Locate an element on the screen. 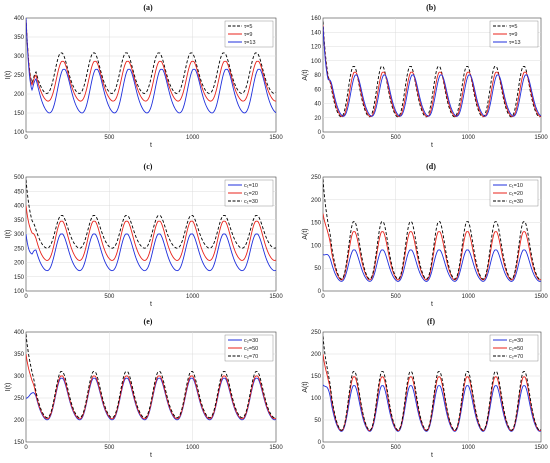  y-tick-label: 400 is located at coordinates (19, 333).